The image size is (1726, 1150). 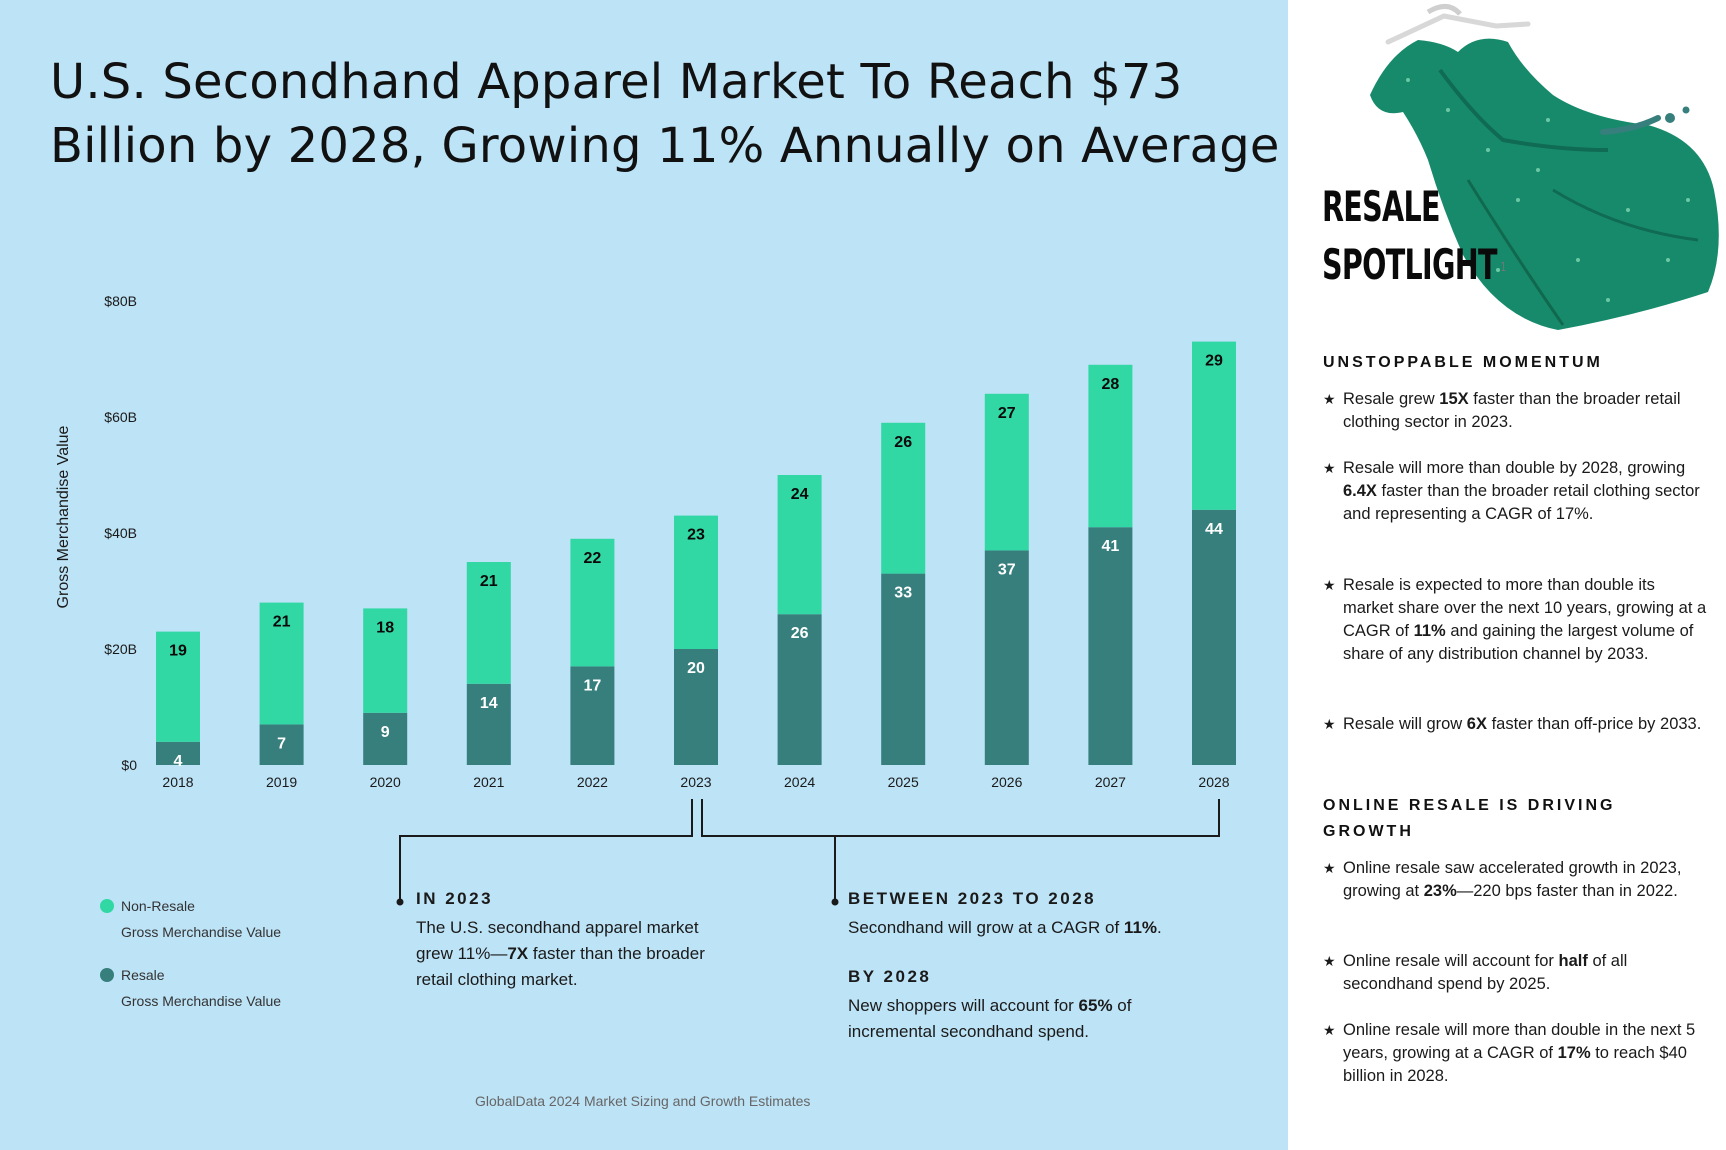 What do you see at coordinates (120, 417) in the screenshot?
I see `y-tick-label: $60B` at bounding box center [120, 417].